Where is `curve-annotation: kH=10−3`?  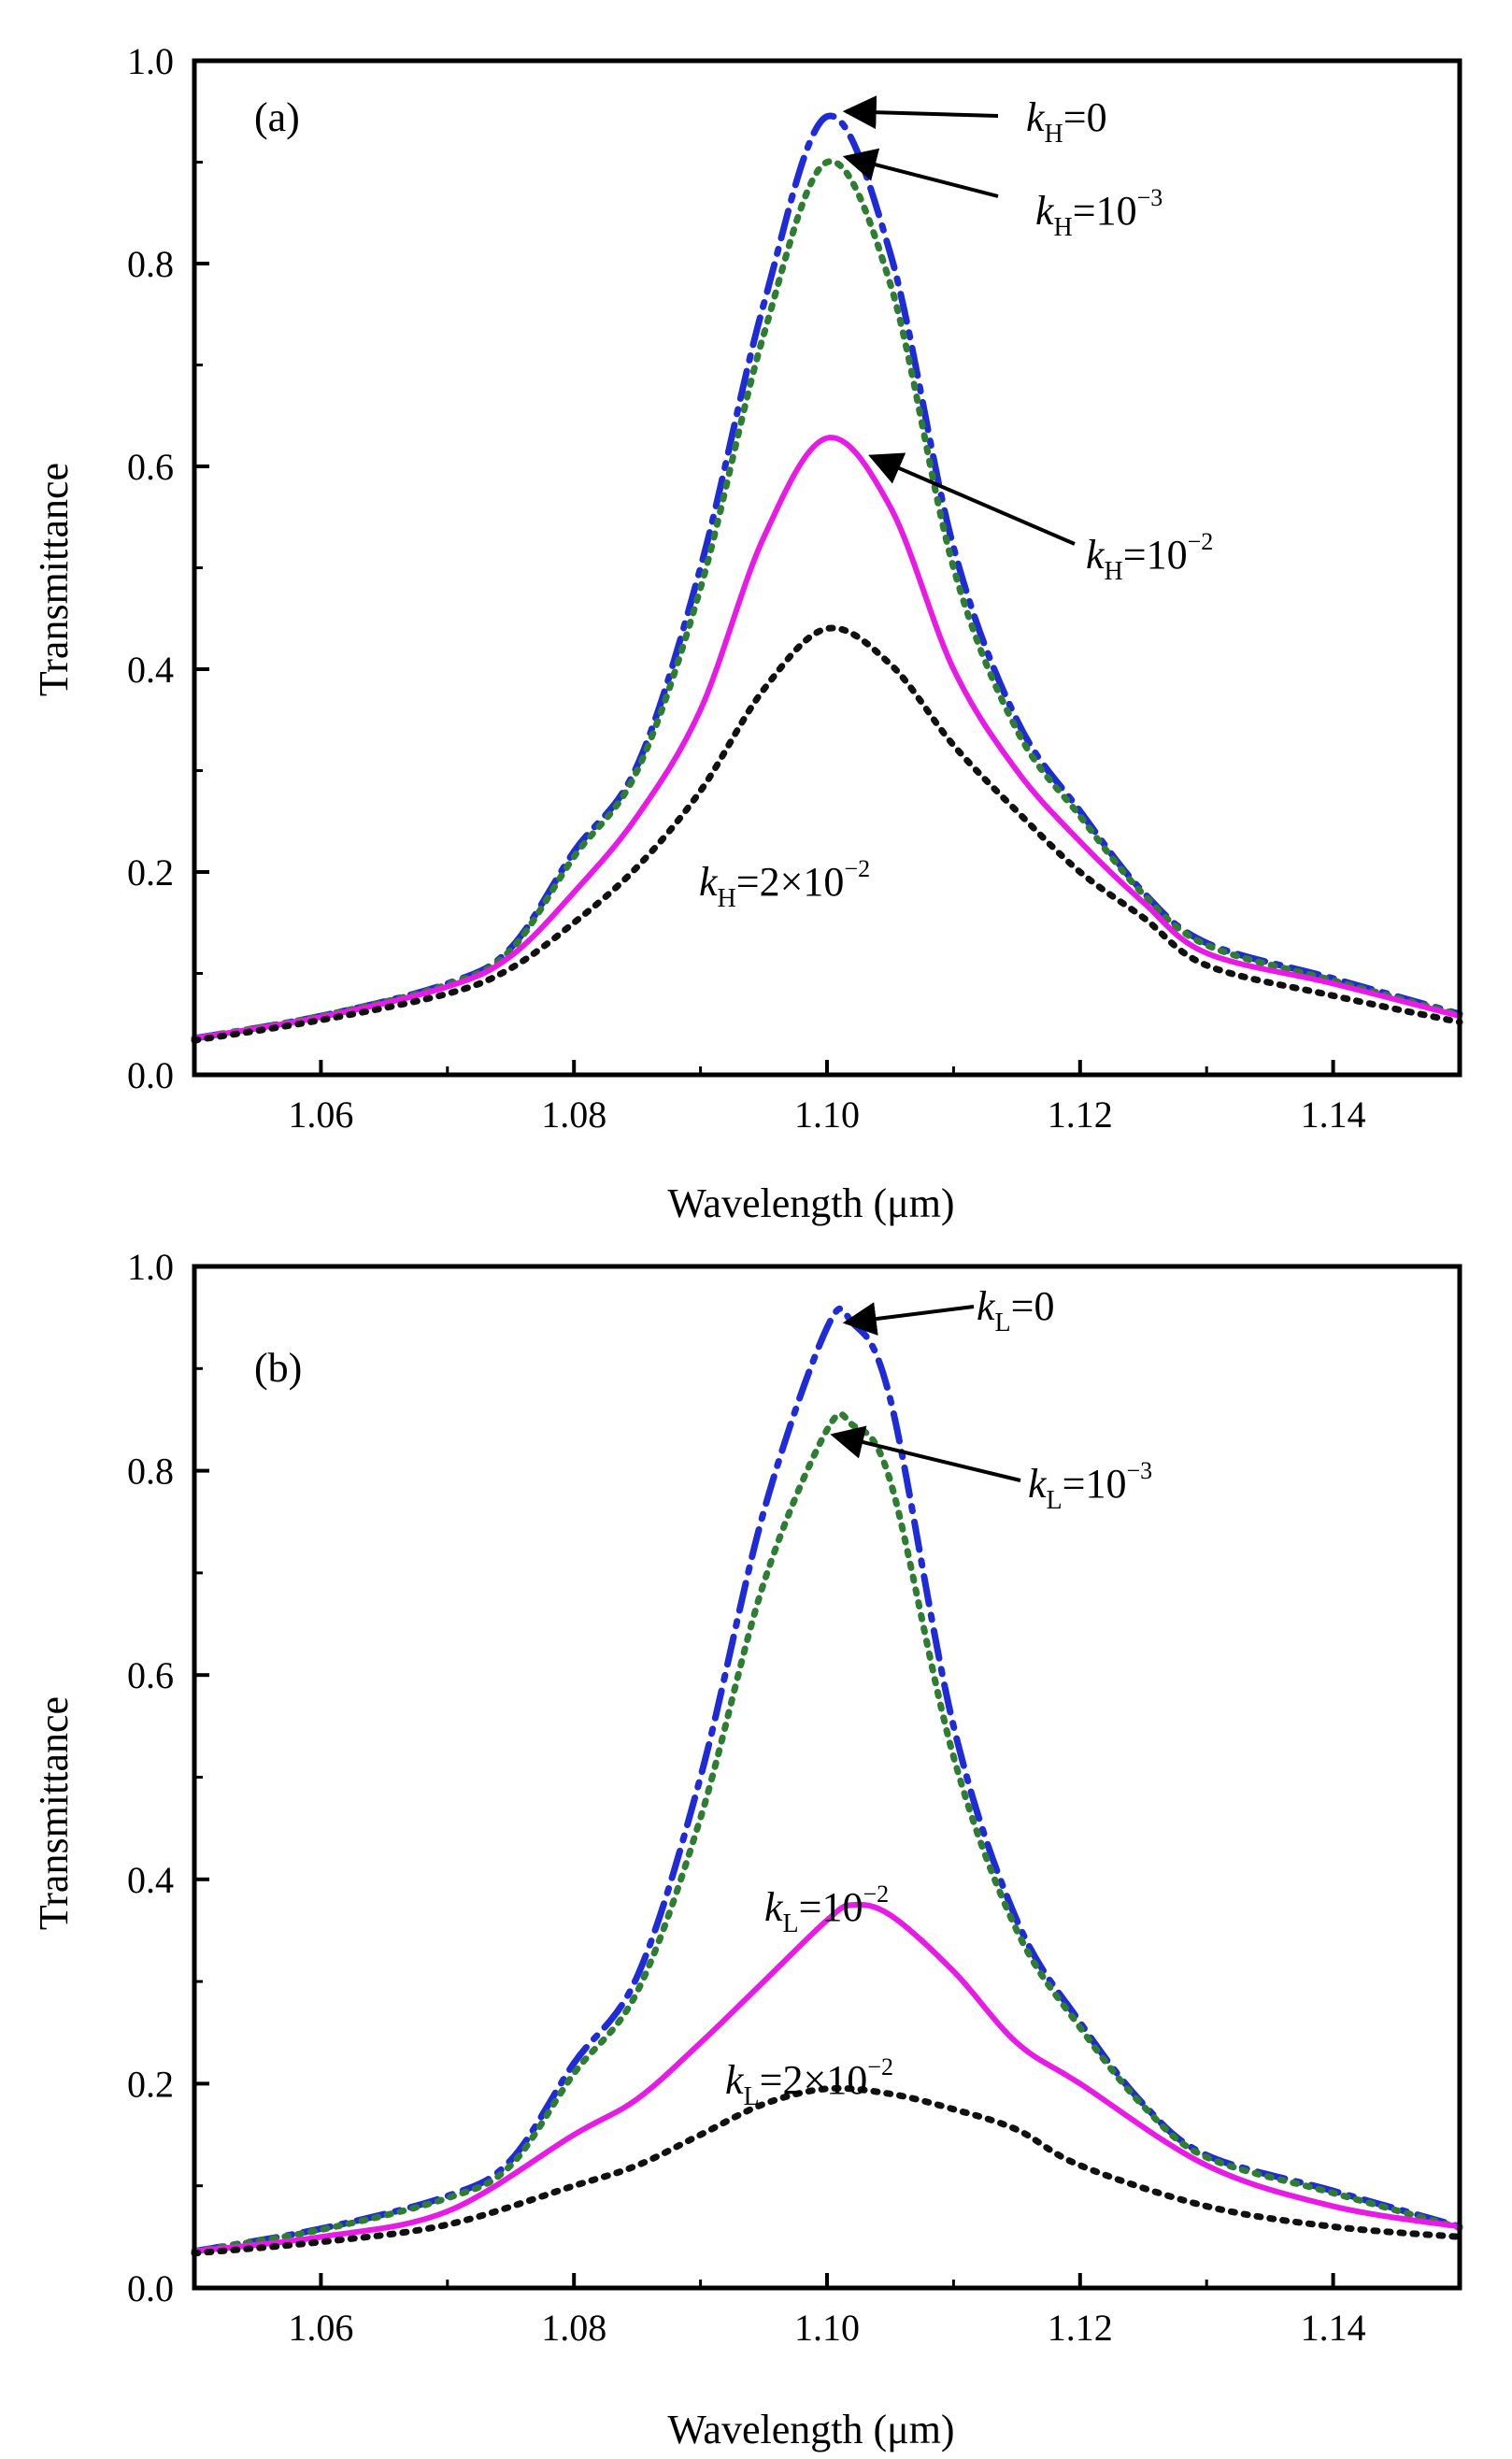 curve-annotation: kH=10−3 is located at coordinates (1099, 213).